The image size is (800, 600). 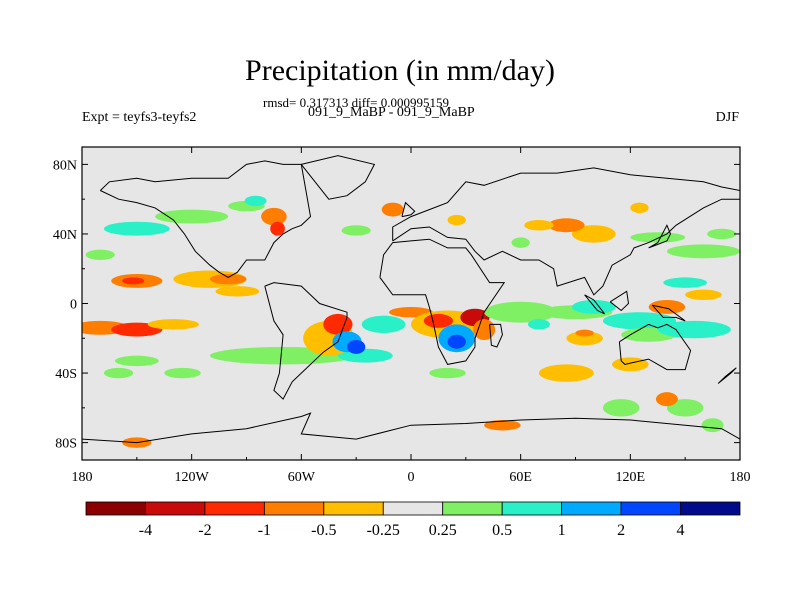 What do you see at coordinates (302, 477) in the screenshot?
I see `x-tick-label: 60W` at bounding box center [302, 477].